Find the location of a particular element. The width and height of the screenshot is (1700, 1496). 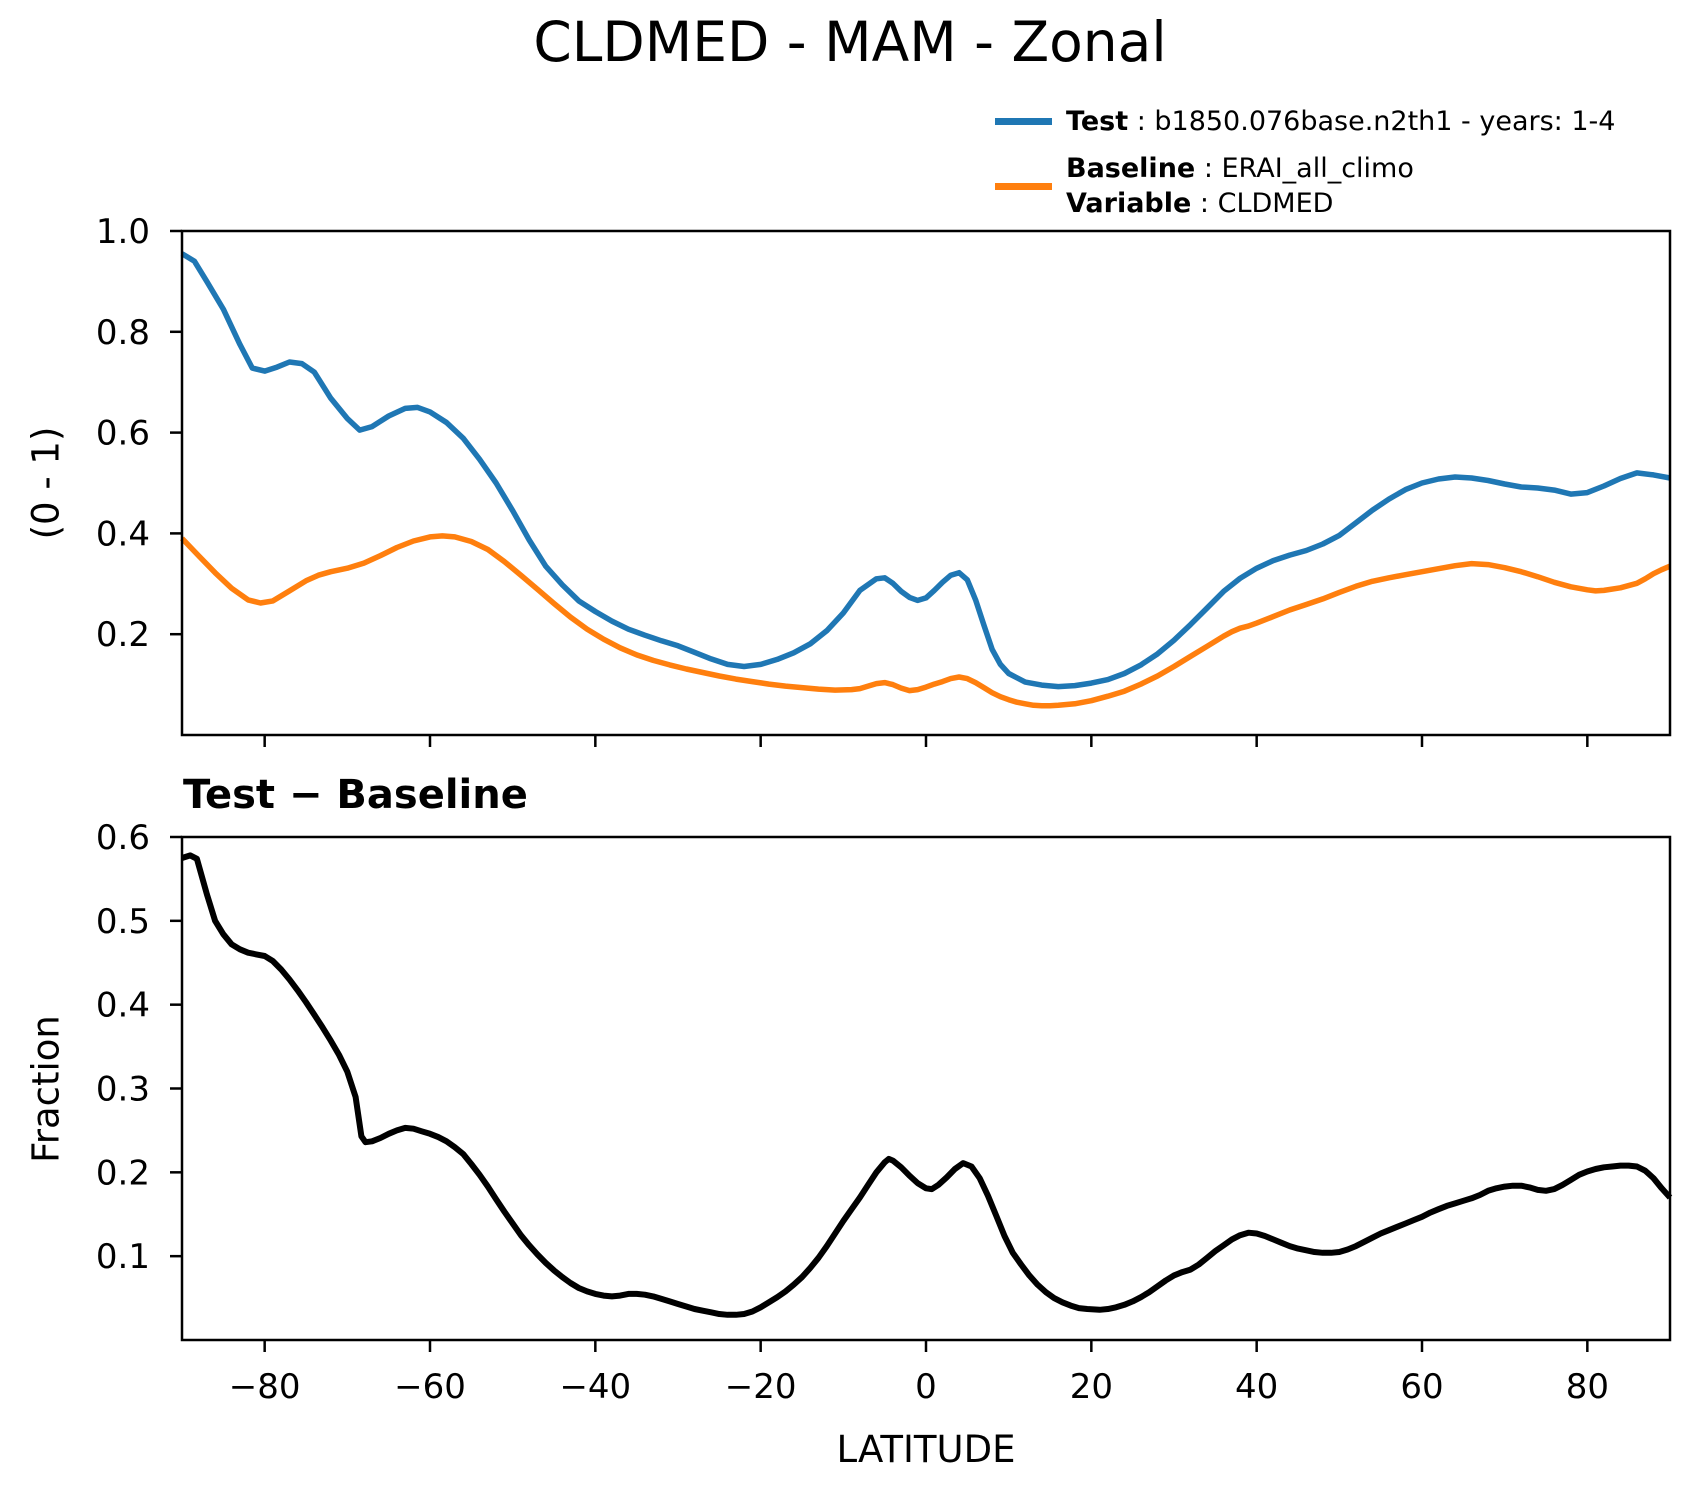

legend-baseline-text: Baseline : ERAI_all_climo is located at coordinates (1240, 168).